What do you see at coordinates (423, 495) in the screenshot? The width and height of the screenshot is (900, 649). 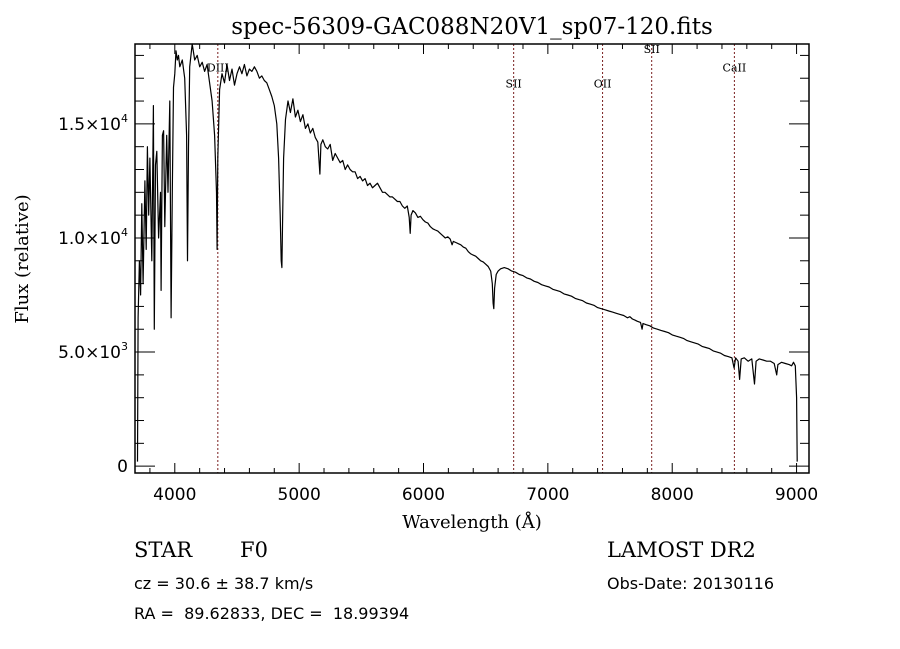 I see `x-tick-label: 6000` at bounding box center [423, 495].